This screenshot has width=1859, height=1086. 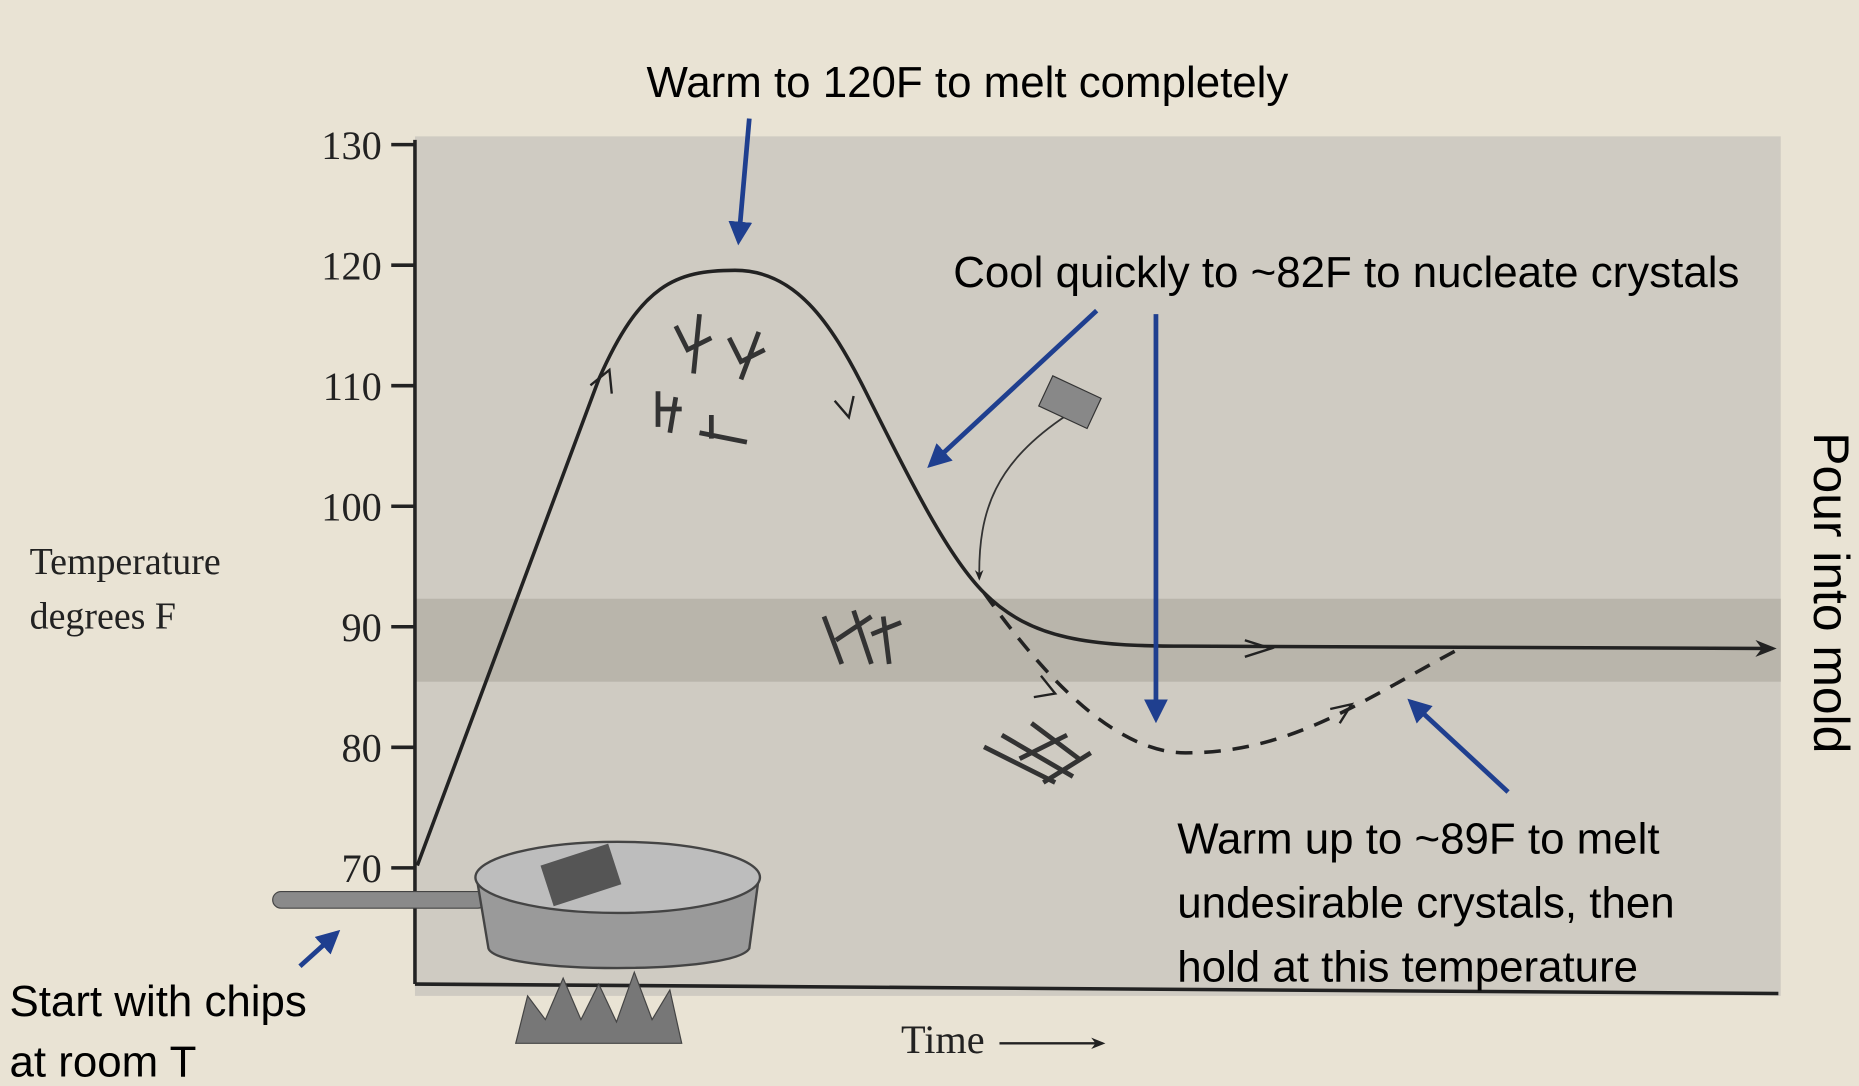 What do you see at coordinates (351, 145) in the screenshot?
I see `y-tick-label: 130` at bounding box center [351, 145].